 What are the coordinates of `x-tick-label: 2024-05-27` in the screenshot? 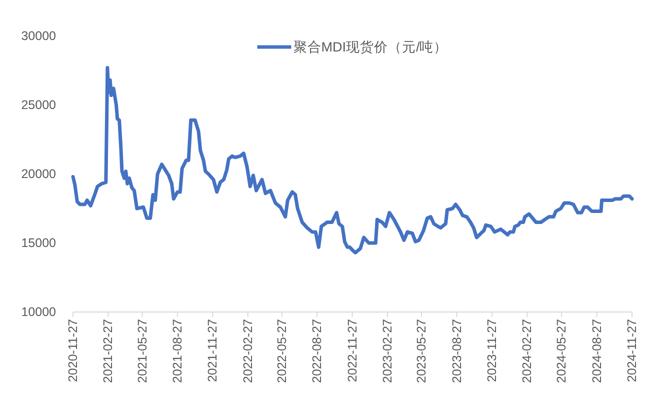 It's located at (561, 350).